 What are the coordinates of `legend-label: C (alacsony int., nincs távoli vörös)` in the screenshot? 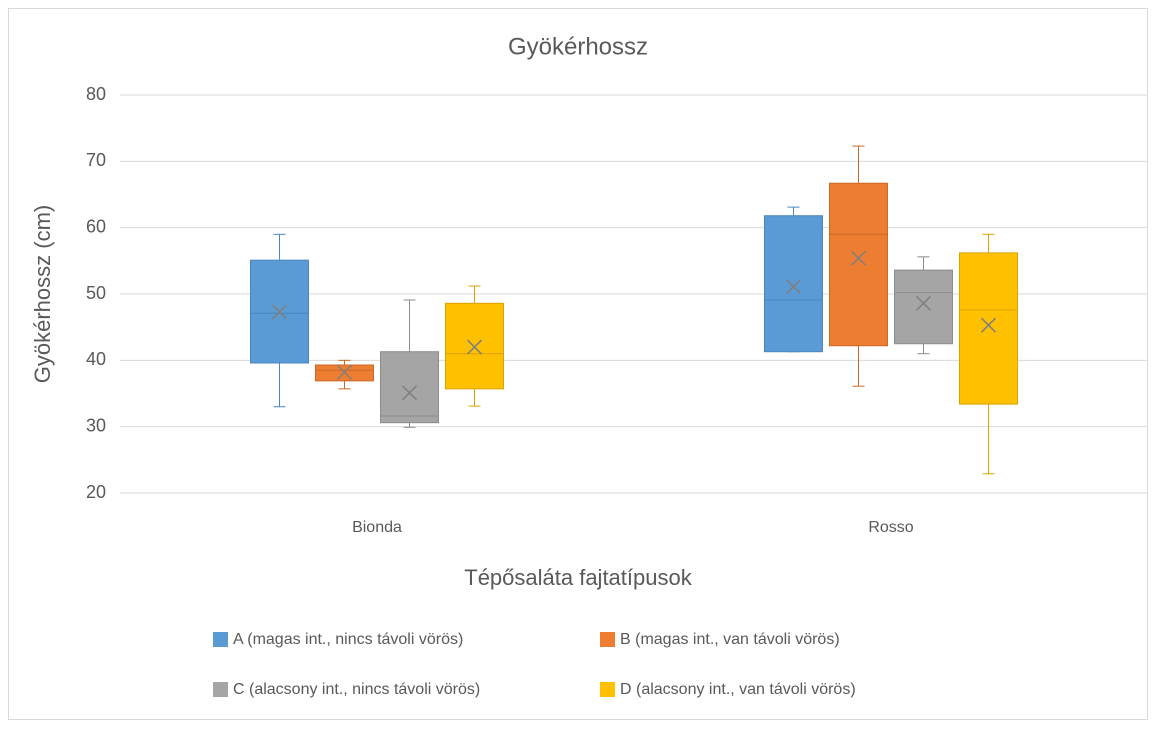 It's located at (356, 689).